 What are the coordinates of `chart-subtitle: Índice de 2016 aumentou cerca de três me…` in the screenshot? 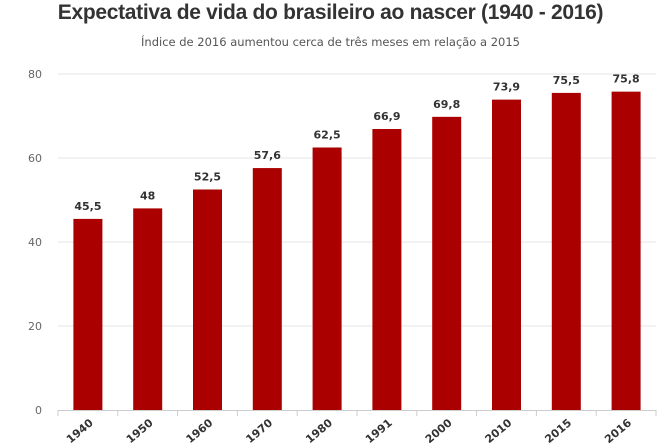 It's located at (330, 42).